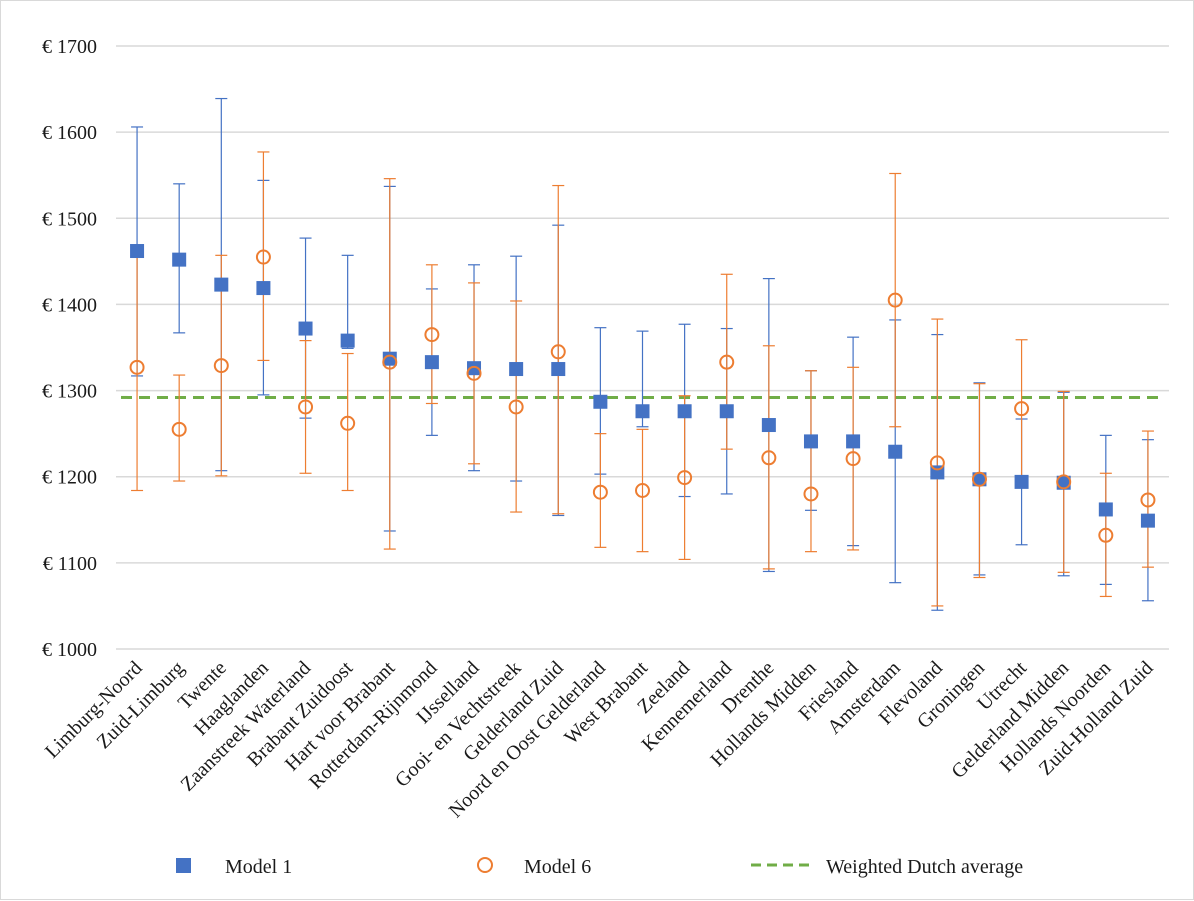 The image size is (1194, 901). Describe the element at coordinates (599, 867) in the screenshot. I see `legend: Model 1 Model 6 Weighted Dutch average` at that location.